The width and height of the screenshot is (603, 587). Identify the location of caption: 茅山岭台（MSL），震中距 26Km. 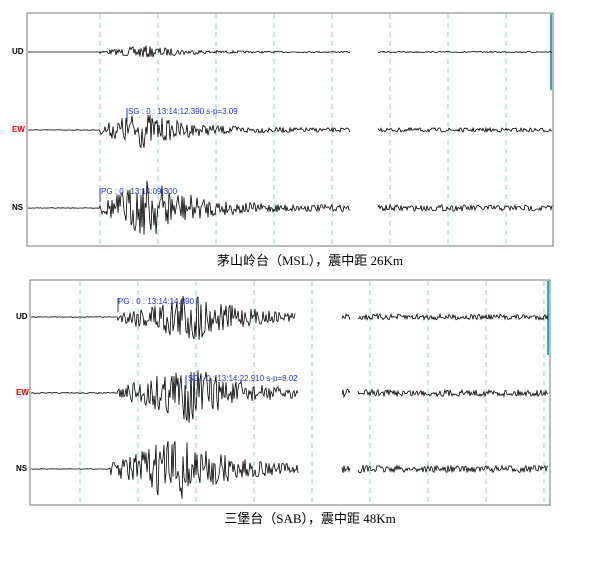
(310, 260).